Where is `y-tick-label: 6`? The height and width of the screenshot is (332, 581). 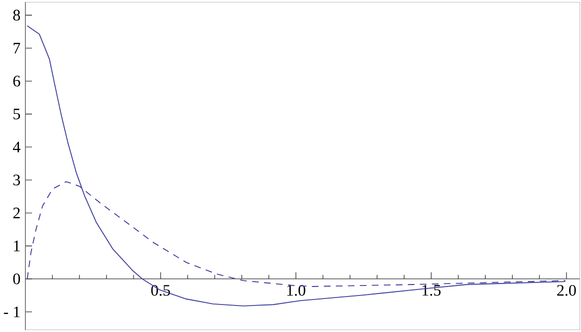
y-tick-label: 6 is located at coordinates (16, 81).